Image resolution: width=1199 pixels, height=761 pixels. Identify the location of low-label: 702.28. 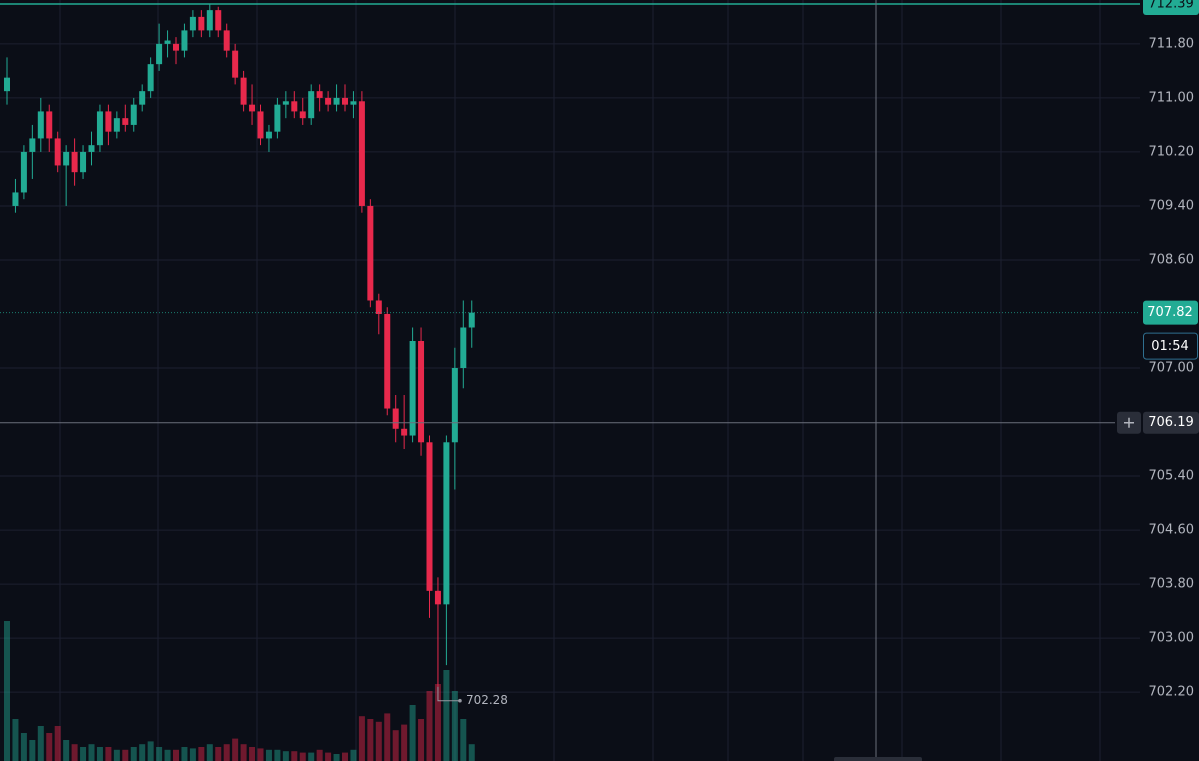
(487, 700).